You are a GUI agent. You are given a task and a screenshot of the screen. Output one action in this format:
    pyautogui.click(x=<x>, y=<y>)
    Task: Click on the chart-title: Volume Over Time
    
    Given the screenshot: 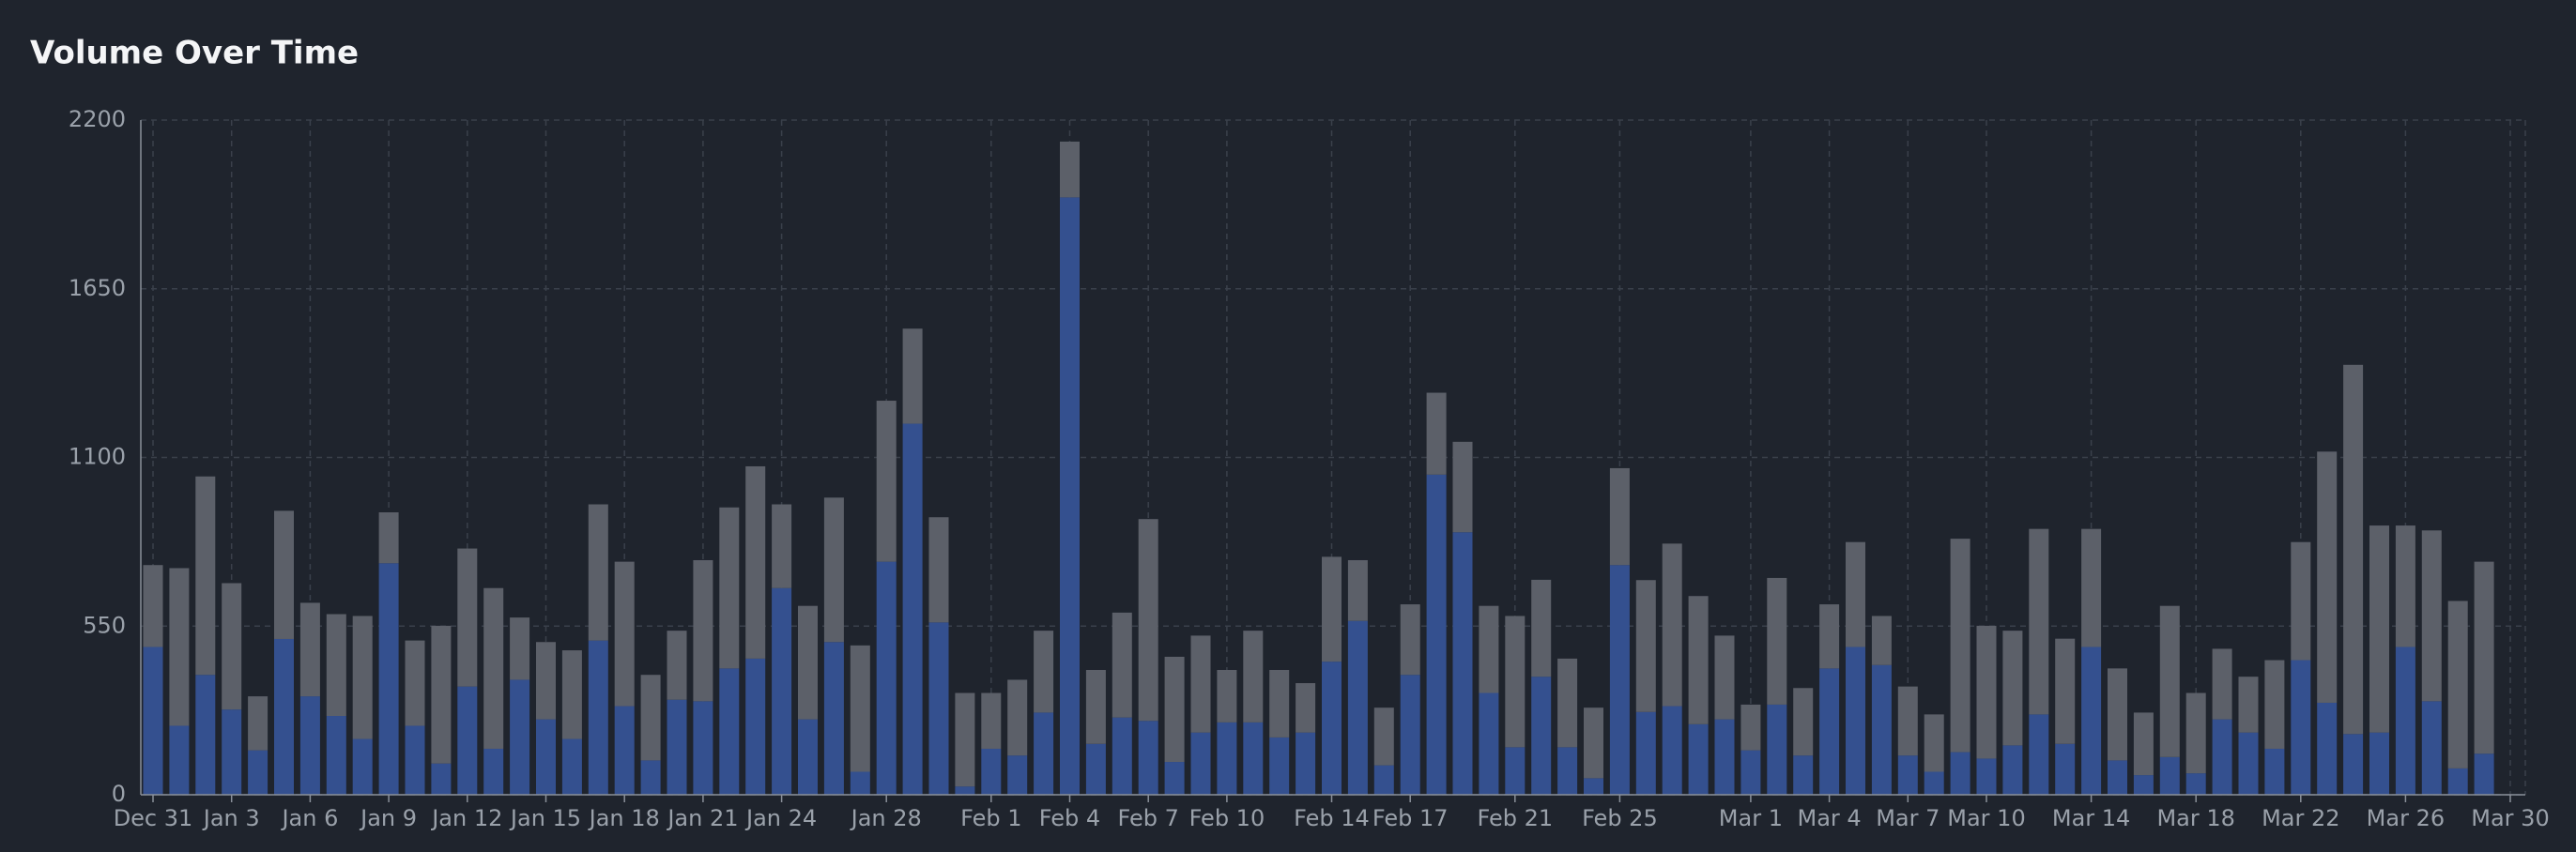 What is the action you would take?
    pyautogui.click(x=194, y=53)
    